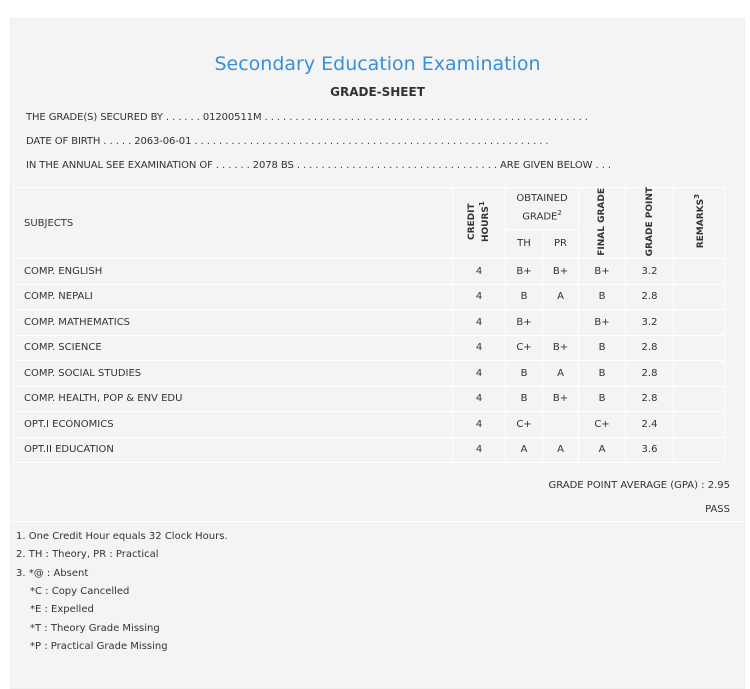 The width and height of the screenshot is (750, 689). Describe the element at coordinates (699, 223) in the screenshot. I see `header-remarks: REMARKS3` at that location.